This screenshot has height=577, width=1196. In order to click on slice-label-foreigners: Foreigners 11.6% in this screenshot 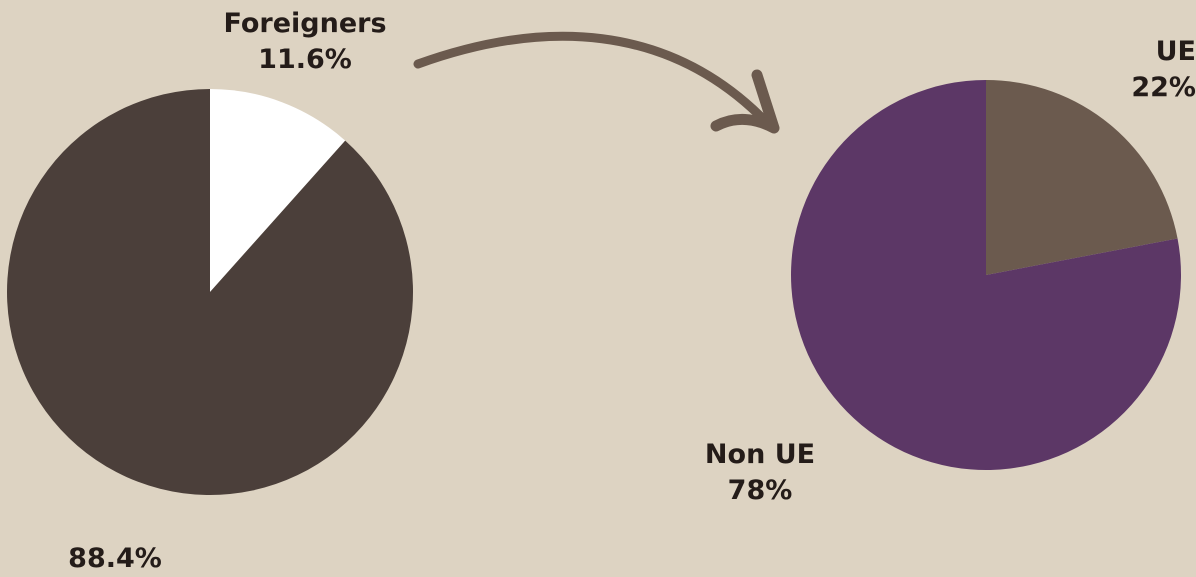, I will do `click(305, 42)`.